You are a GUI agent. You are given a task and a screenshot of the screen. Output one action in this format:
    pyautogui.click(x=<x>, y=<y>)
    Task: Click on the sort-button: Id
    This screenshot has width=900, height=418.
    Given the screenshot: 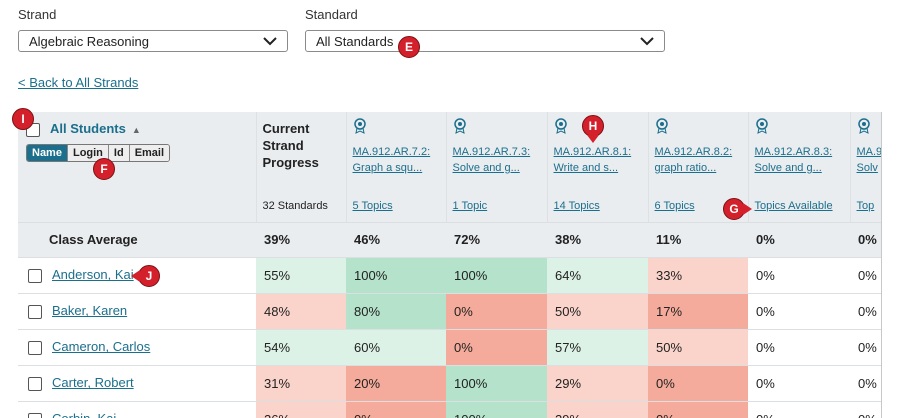 What is the action you would take?
    pyautogui.click(x=119, y=153)
    